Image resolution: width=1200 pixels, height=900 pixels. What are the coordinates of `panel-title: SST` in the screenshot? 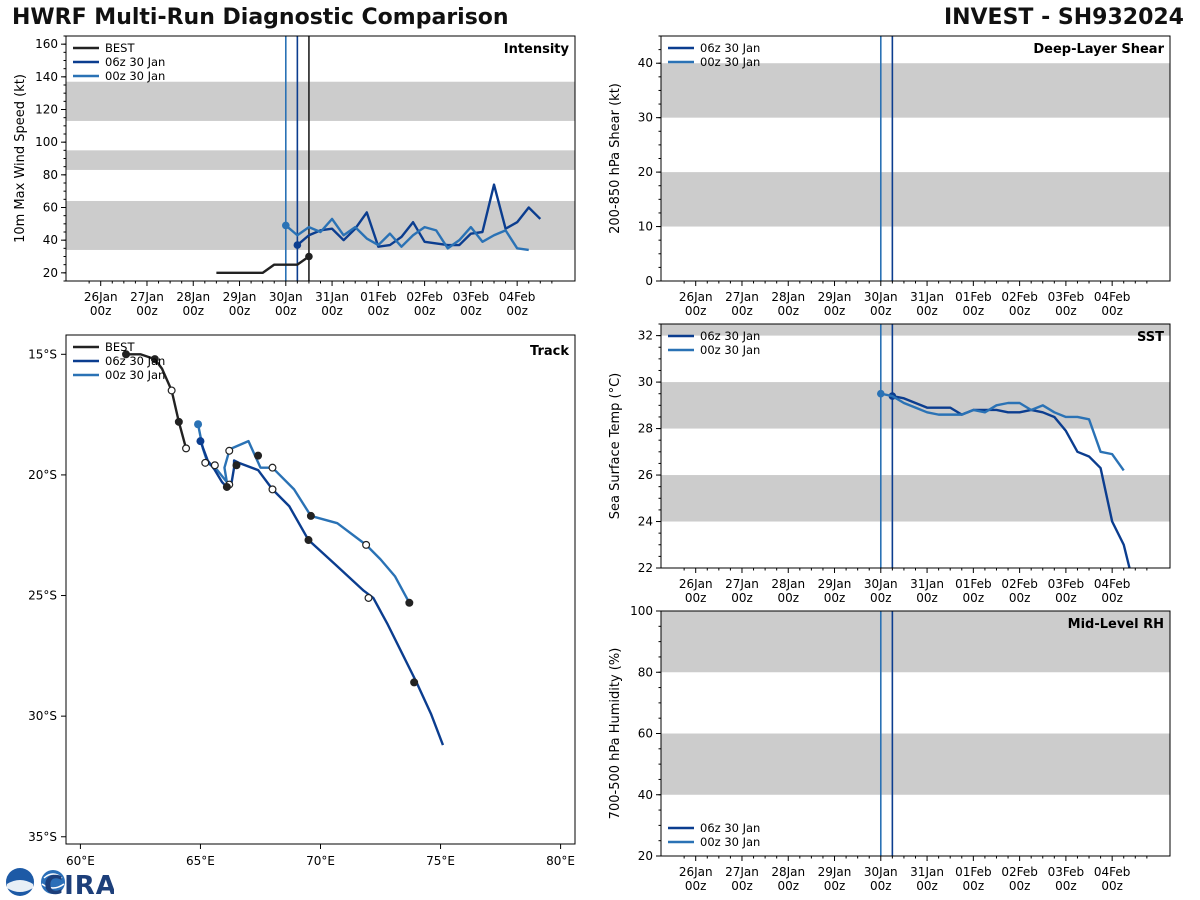 It's located at (1150, 337).